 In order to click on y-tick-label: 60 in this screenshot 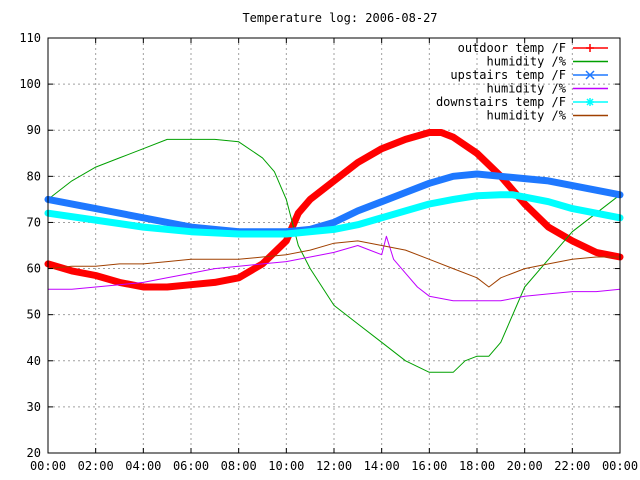, I will do `click(34, 269)`.